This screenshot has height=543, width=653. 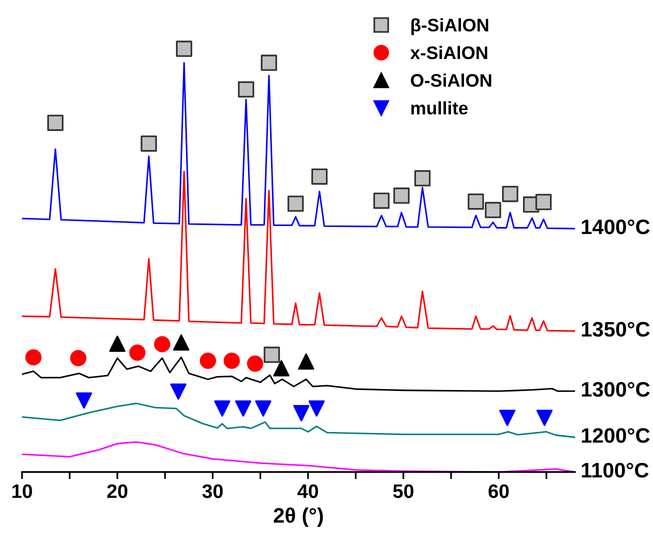 I want to click on x-tick-label: 50, so click(x=403, y=491).